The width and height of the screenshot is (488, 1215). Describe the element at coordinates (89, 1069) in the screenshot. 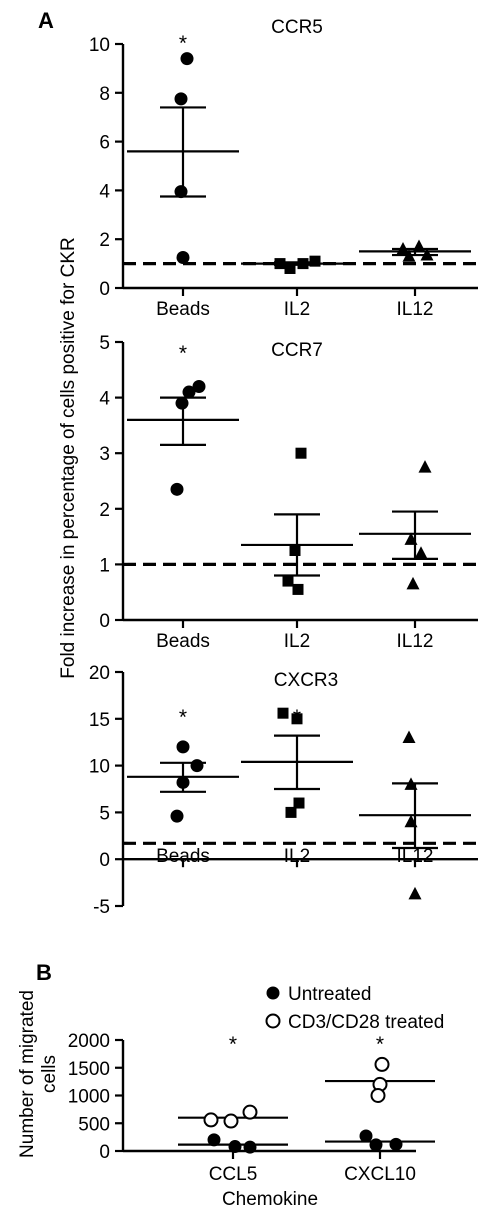

I see `y-tick-label: 1500` at that location.